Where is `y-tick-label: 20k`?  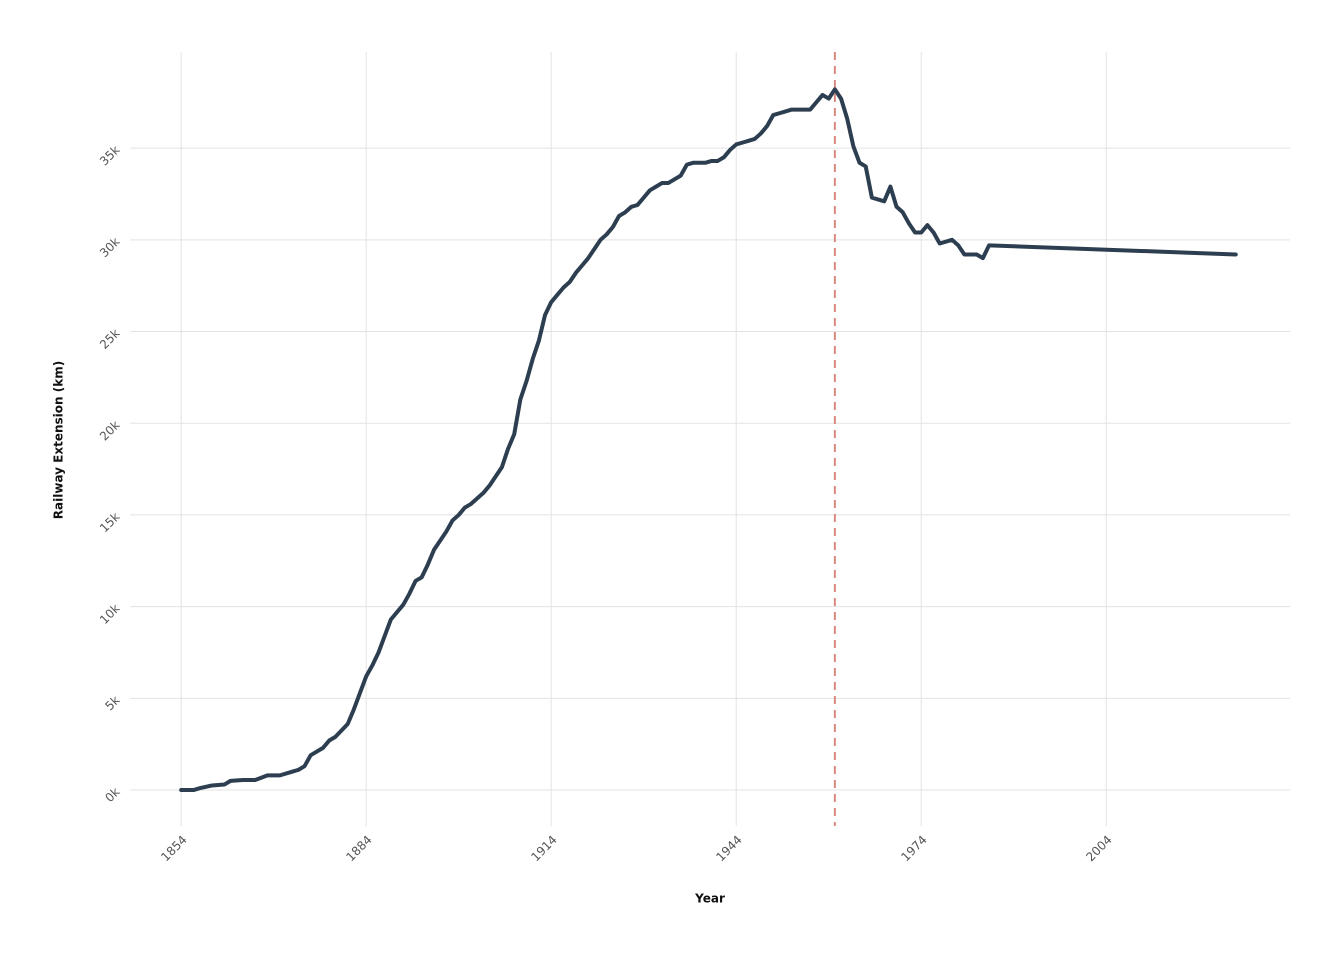 y-tick-label: 20k is located at coordinates (110, 431).